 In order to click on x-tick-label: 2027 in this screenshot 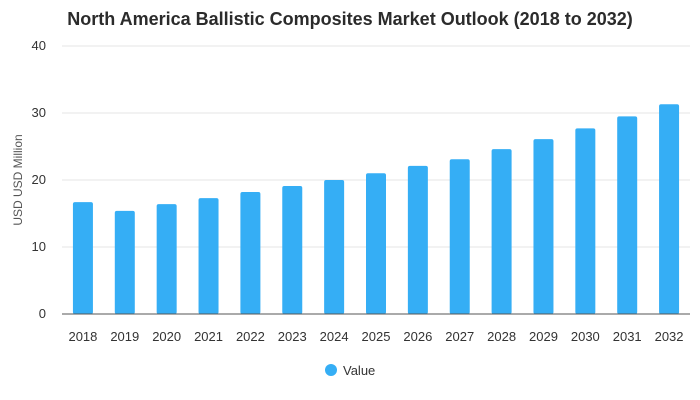, I will do `click(459, 336)`.